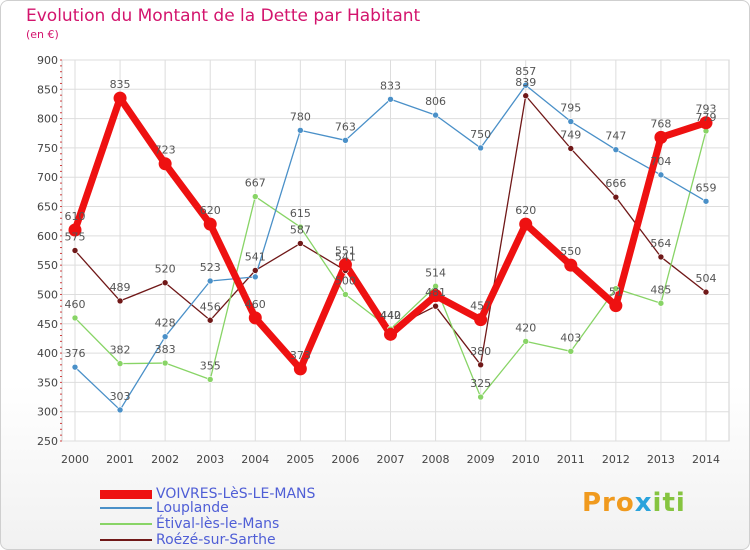  Describe the element at coordinates (480, 383) in the screenshot. I see `data-label-s2: 325` at that location.